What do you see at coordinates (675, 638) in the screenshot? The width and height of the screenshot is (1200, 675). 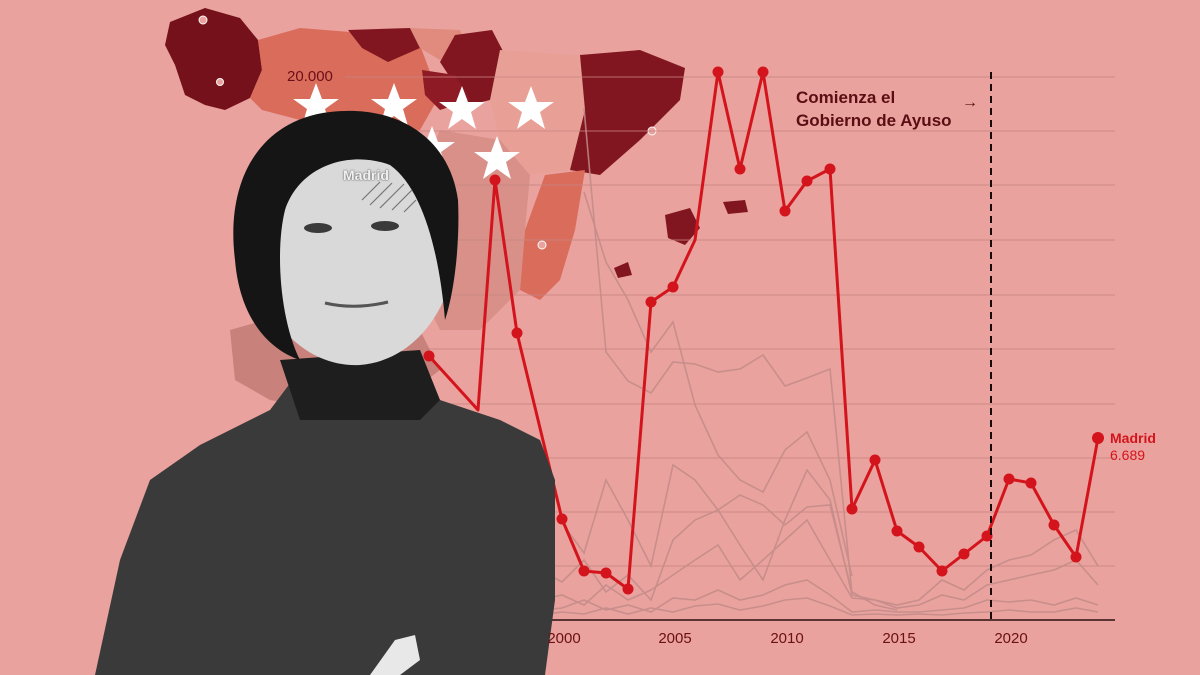 I see `x-tick-2005: 2005` at bounding box center [675, 638].